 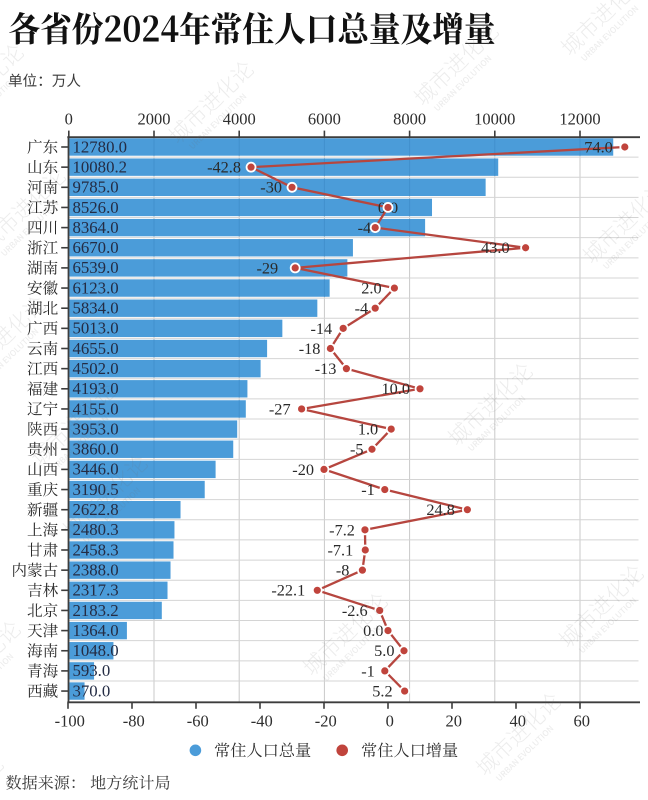 I want to click on svg-text: -30, so click(x=271, y=187).